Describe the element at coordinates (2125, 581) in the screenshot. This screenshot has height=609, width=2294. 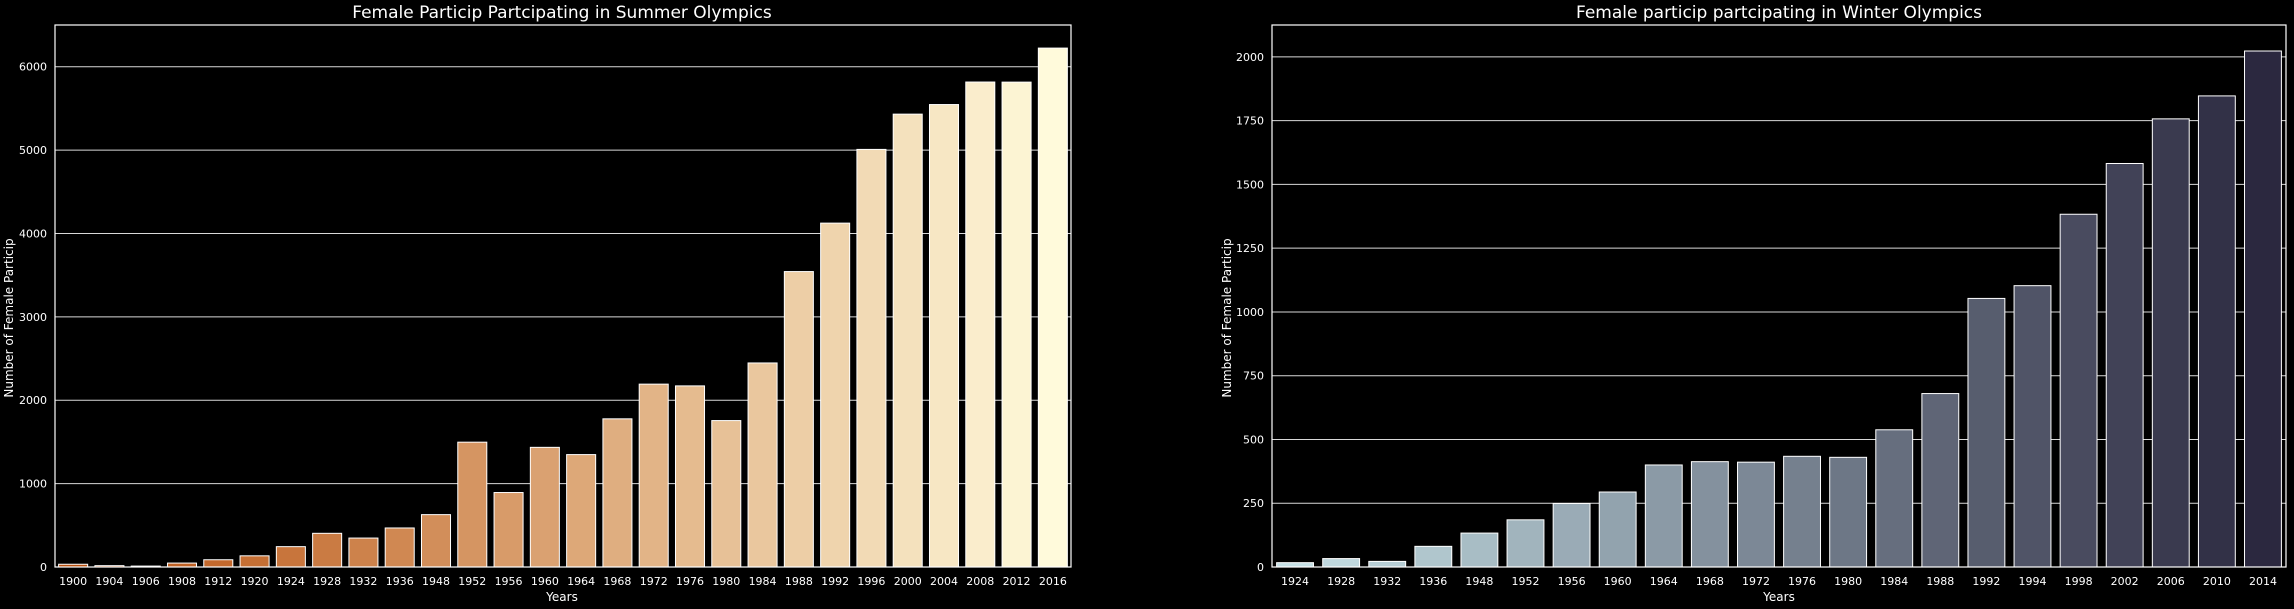
I see `x-tick-label: 2002` at that location.